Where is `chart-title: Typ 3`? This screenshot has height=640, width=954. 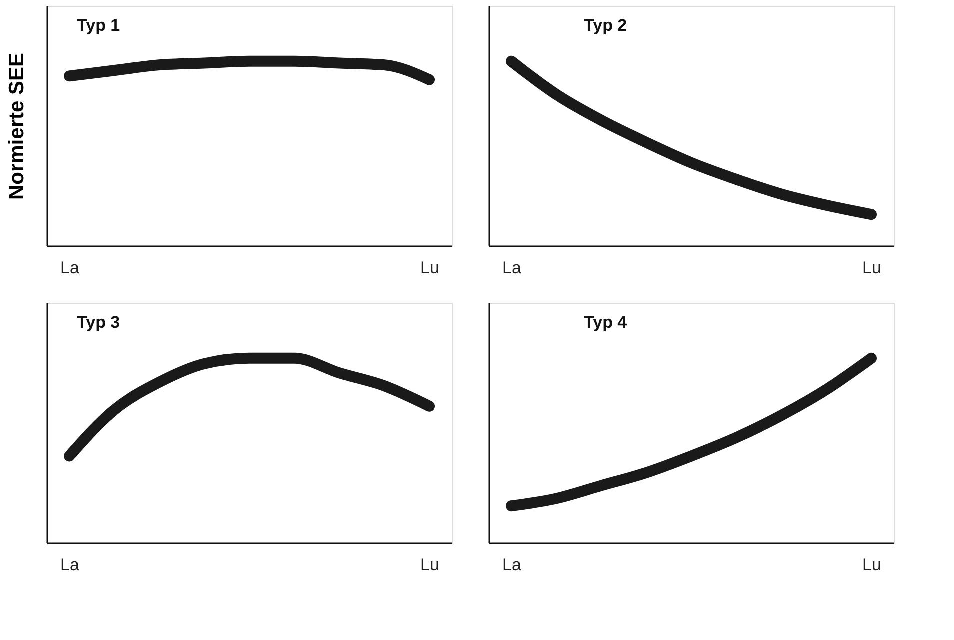
chart-title: Typ 3 is located at coordinates (98, 322).